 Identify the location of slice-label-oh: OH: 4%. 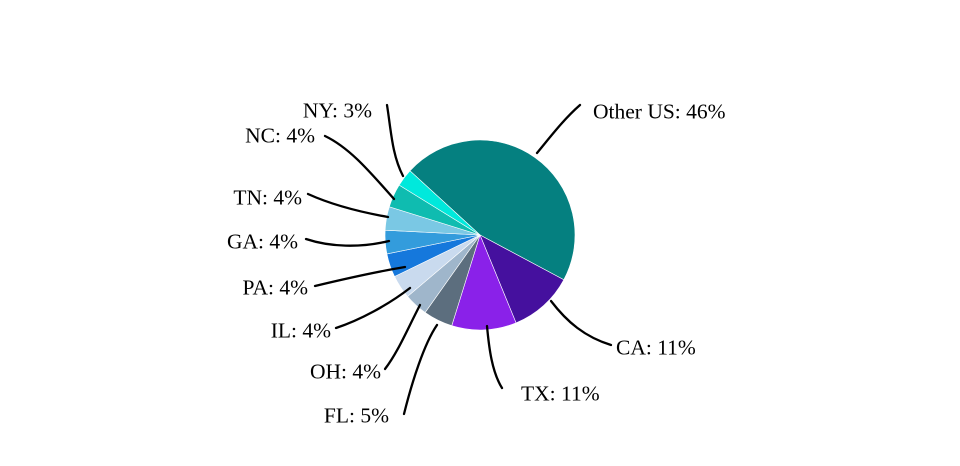
(345, 372).